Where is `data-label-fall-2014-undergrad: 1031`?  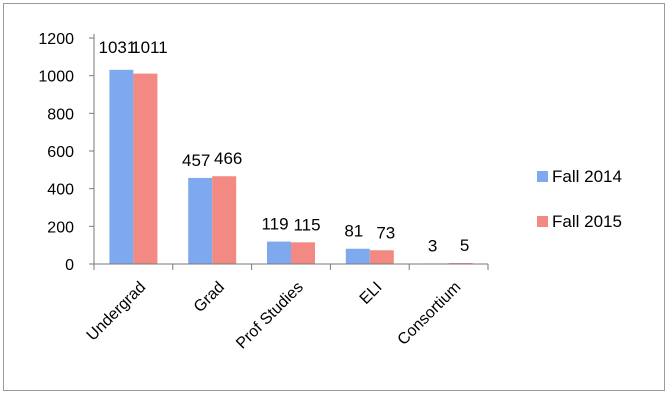
data-label-fall-2014-undergrad: 1031 is located at coordinates (117, 47).